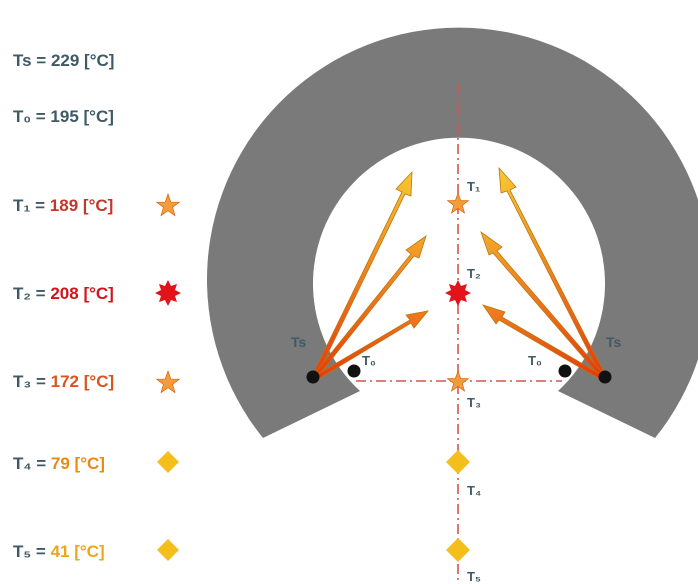 The height and width of the screenshot is (584, 698). I want to click on legend-row-t5: T₅ = 41 [°C], so click(96, 550).